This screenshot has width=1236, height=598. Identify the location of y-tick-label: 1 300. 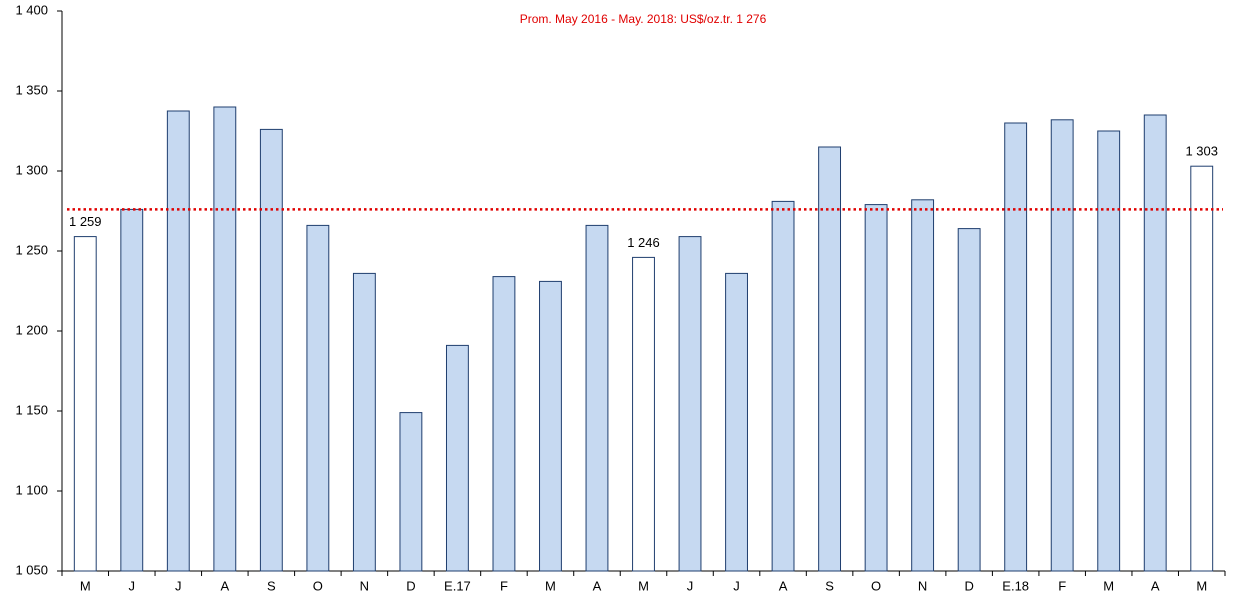
(31, 169).